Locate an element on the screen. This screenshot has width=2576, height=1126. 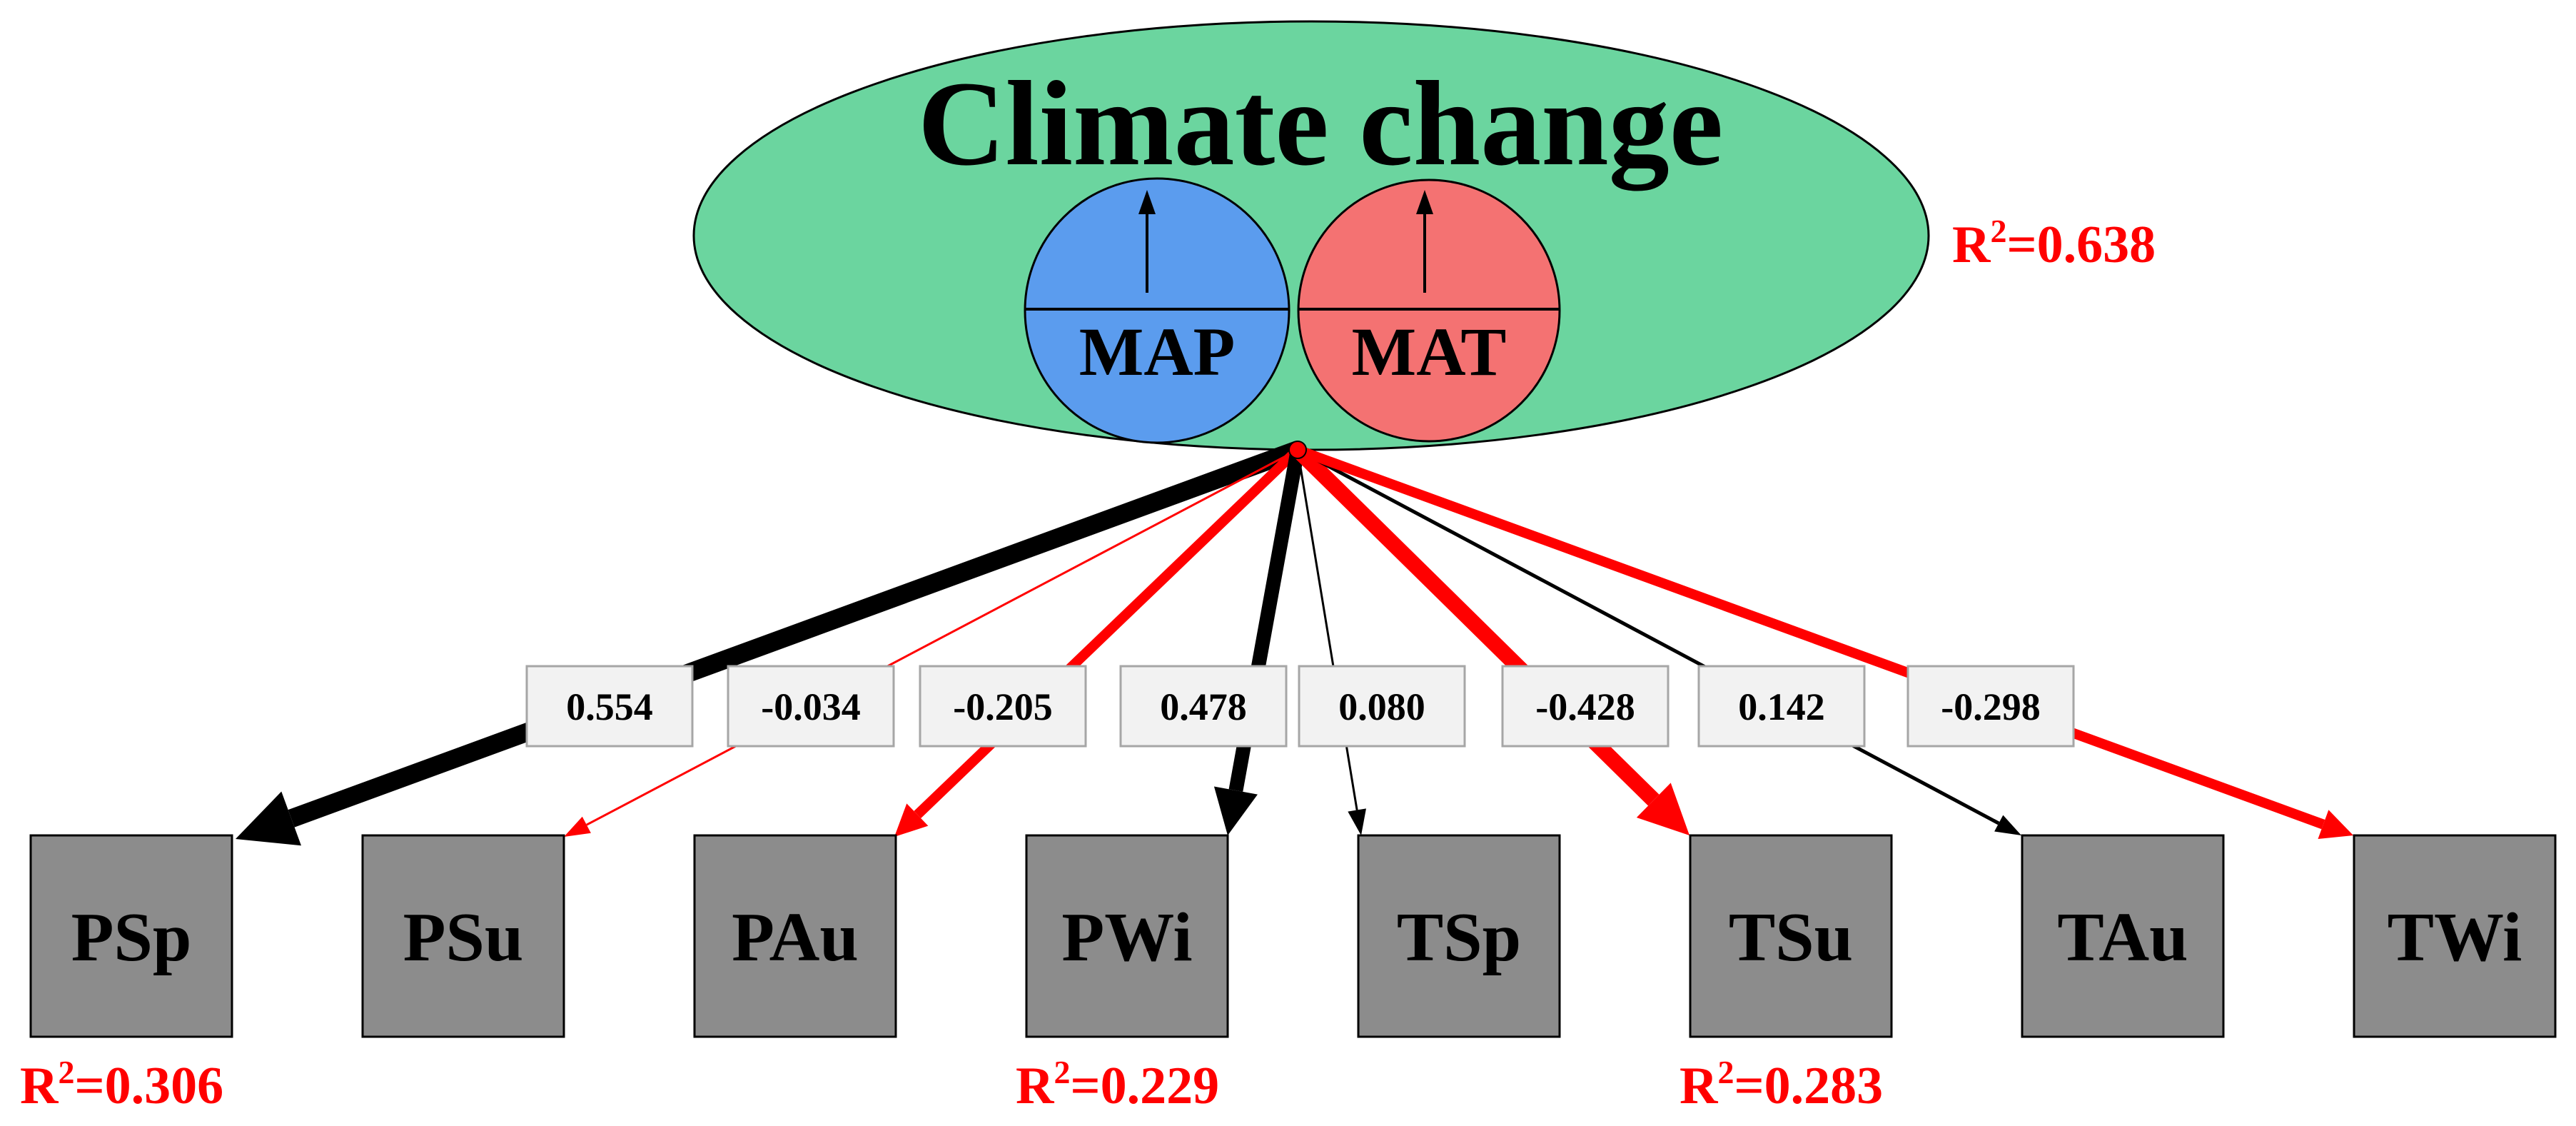
node-box-tau is located at coordinates (2123, 936).